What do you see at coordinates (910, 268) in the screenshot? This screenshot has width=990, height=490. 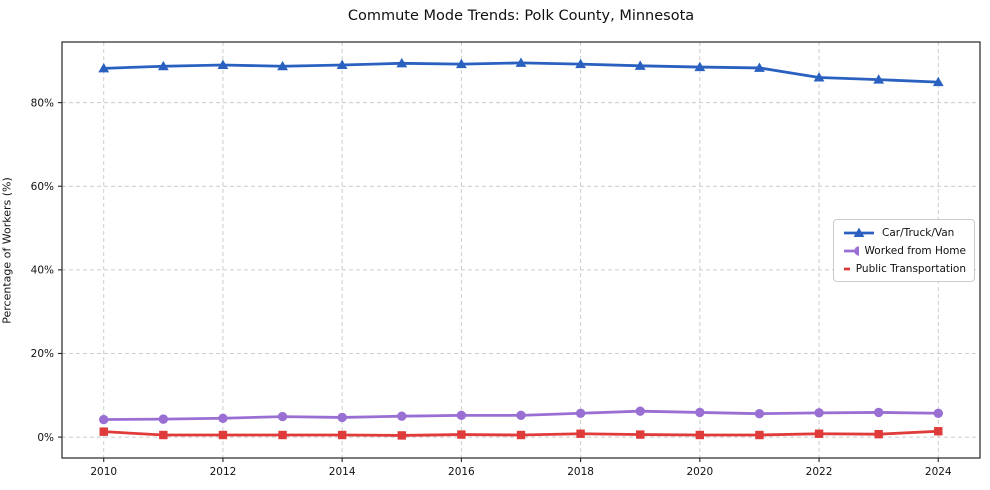 I see `legend-label: Public Transportation` at bounding box center [910, 268].